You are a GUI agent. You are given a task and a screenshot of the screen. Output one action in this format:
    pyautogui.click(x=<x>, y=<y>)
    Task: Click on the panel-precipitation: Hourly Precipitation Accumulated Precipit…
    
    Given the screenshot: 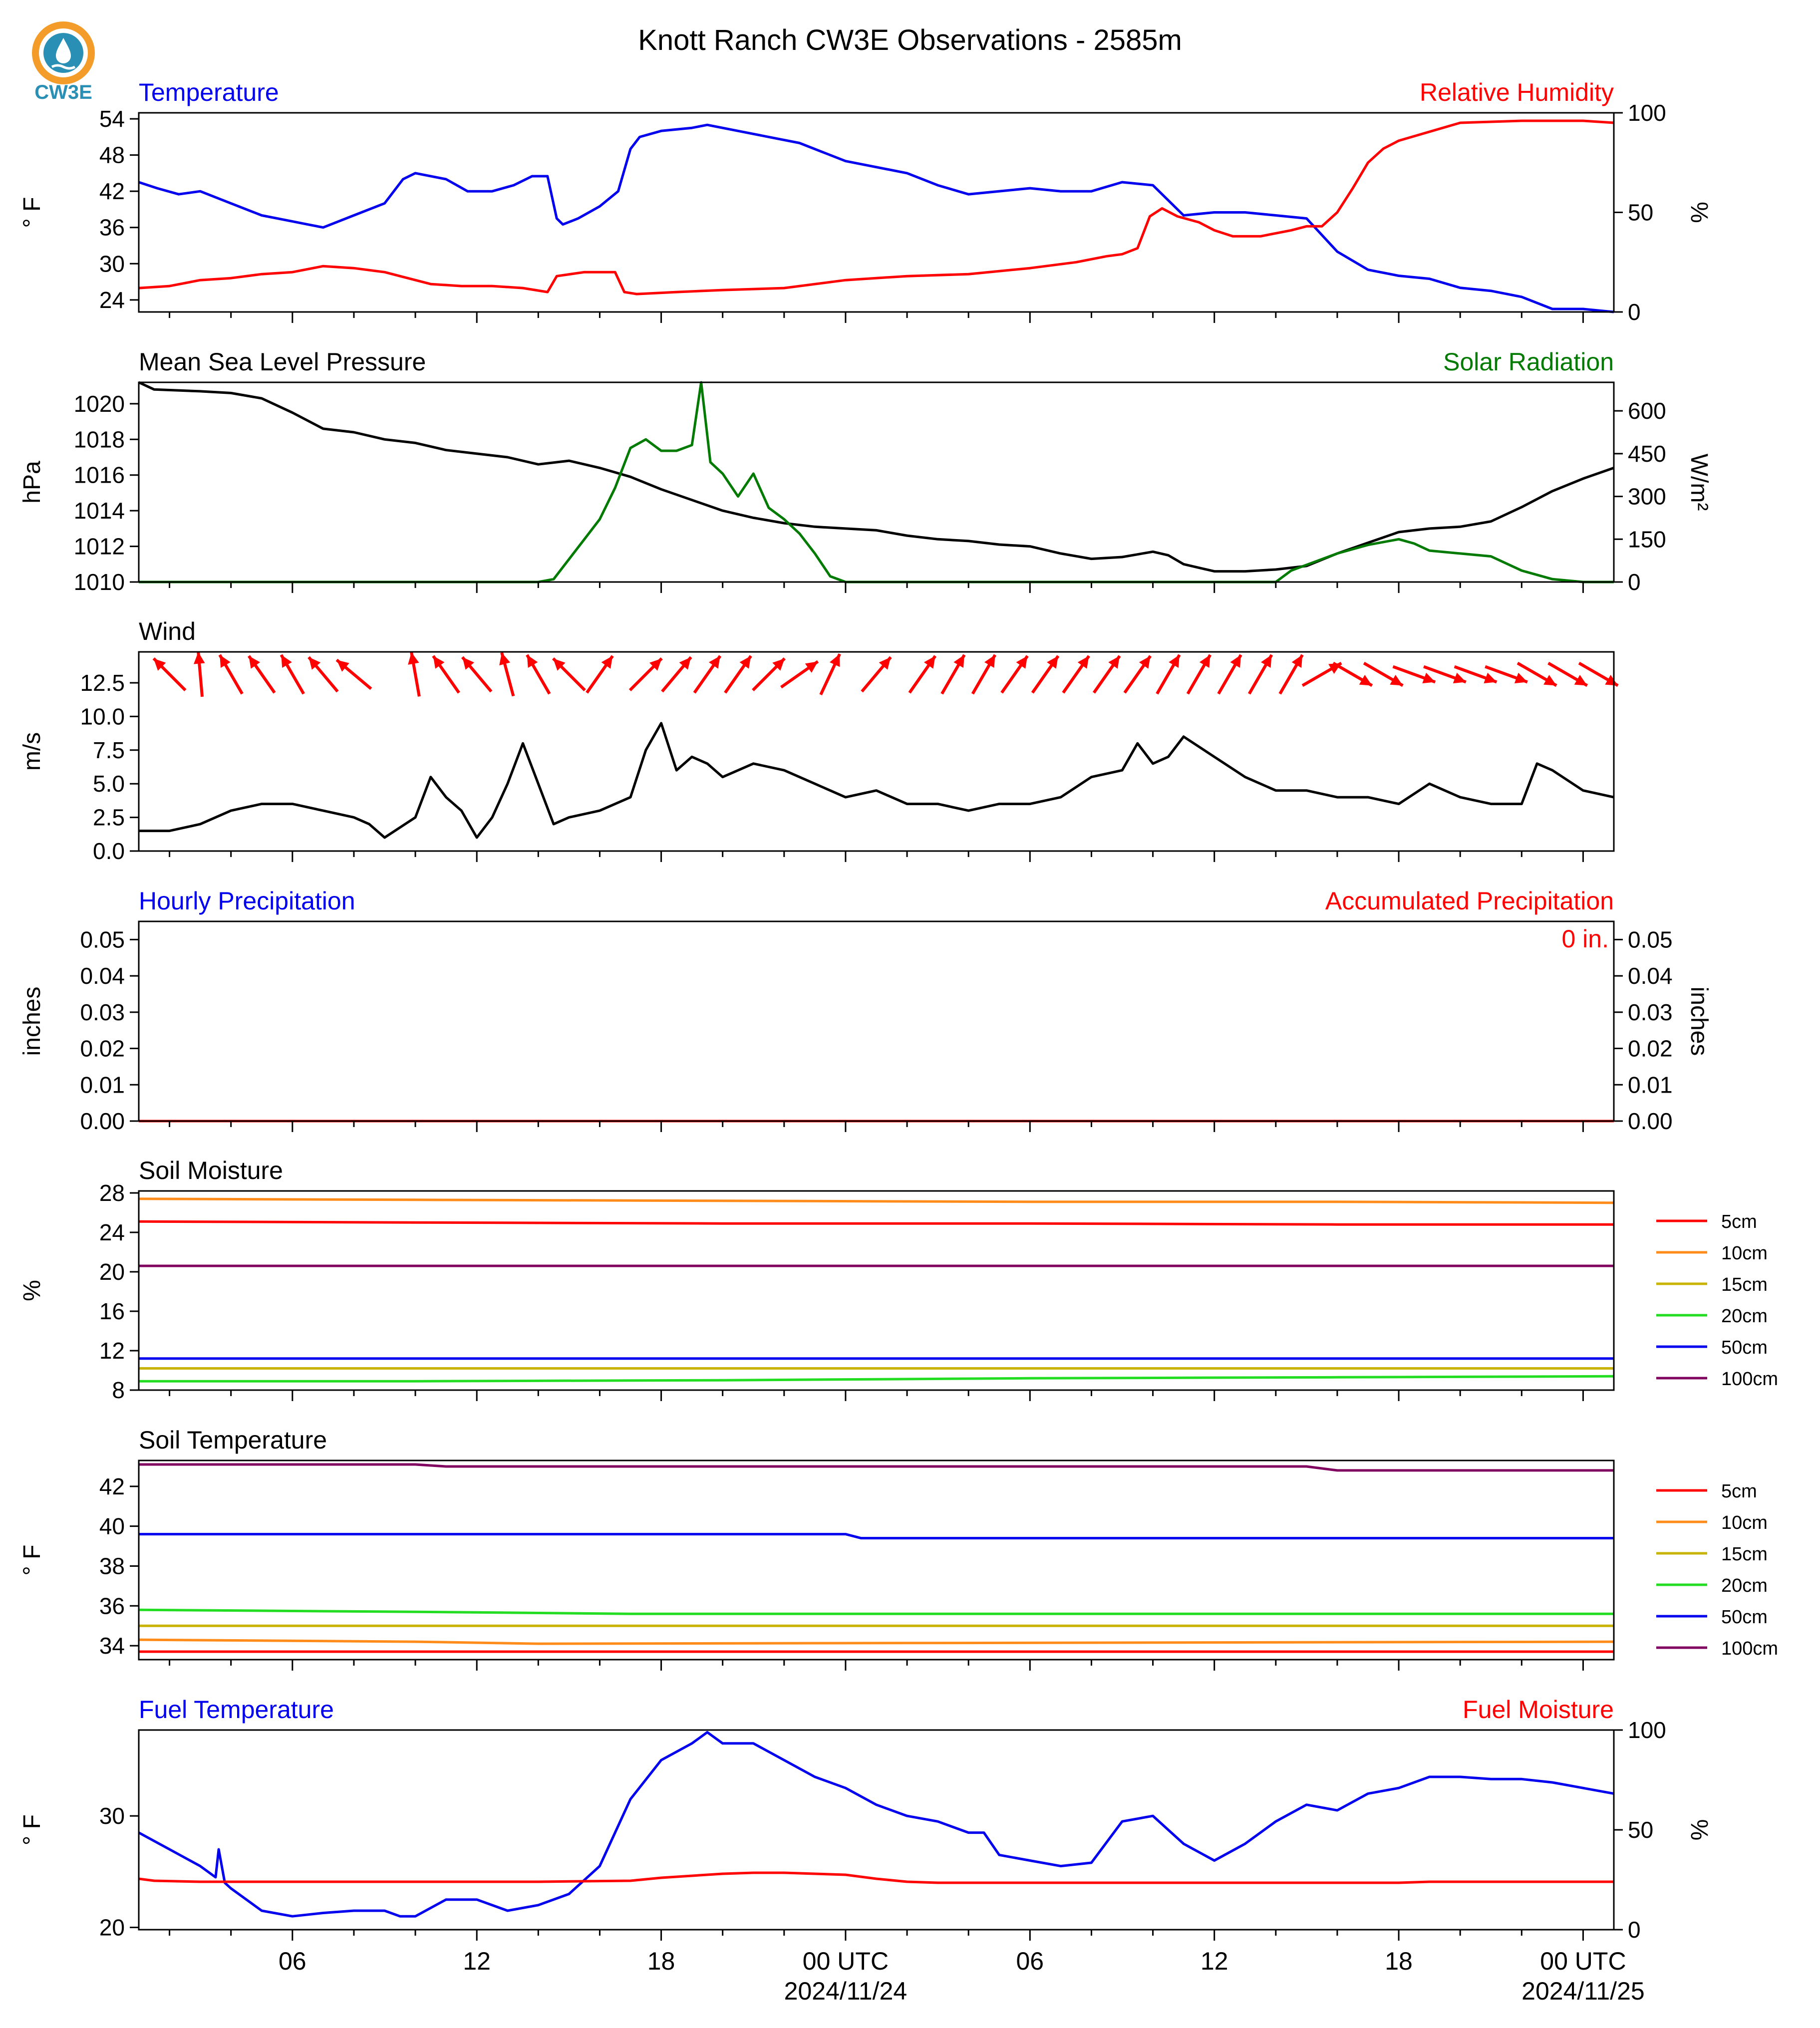 What is the action you would take?
    pyautogui.click(x=865, y=1010)
    